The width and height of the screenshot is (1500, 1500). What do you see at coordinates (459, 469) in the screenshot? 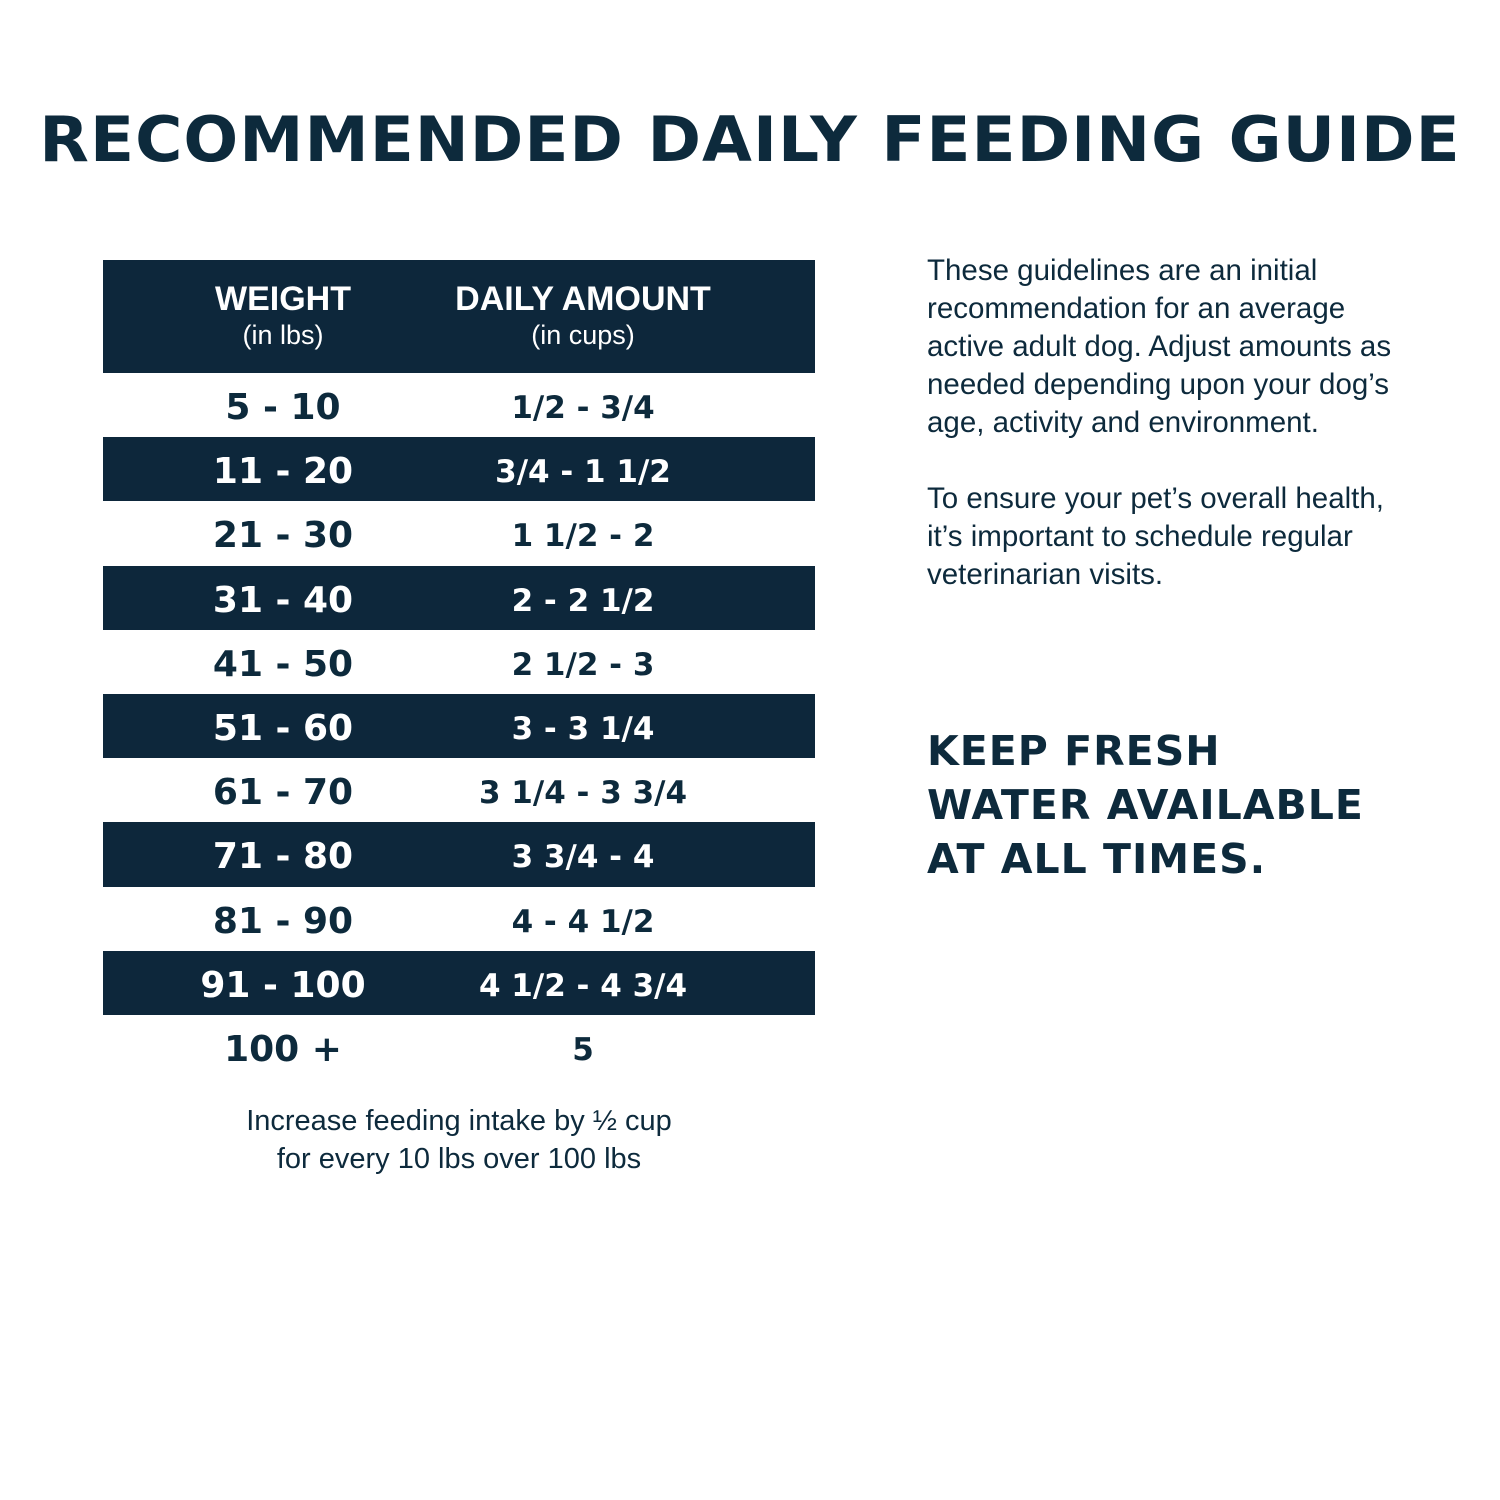
I see `table-row: 11 - 20 3/4 - 1 1/2` at bounding box center [459, 469].